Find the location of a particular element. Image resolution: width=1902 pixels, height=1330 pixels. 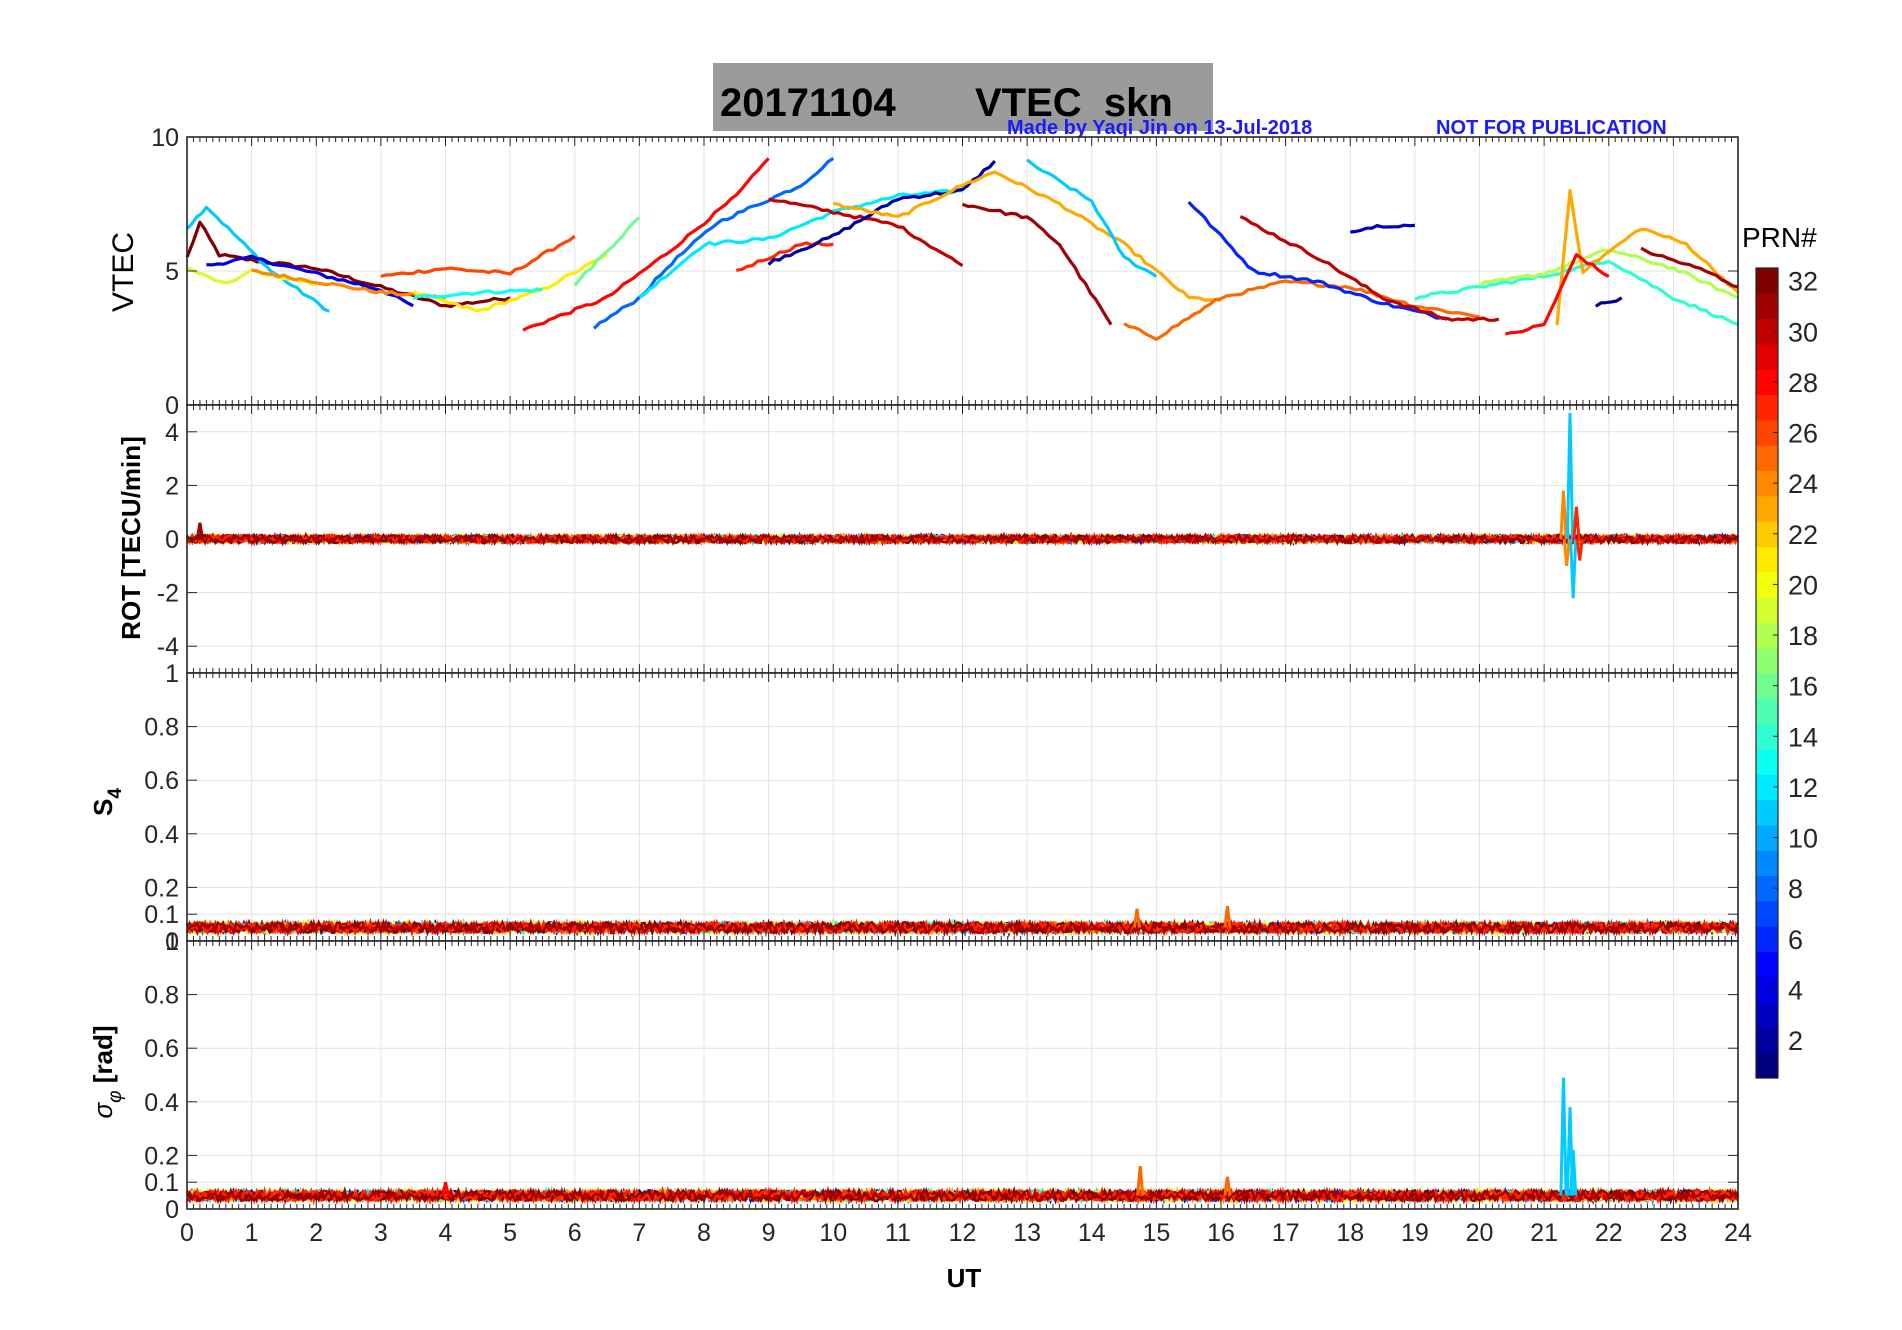

colorbar-frame is located at coordinates (1767, 673).